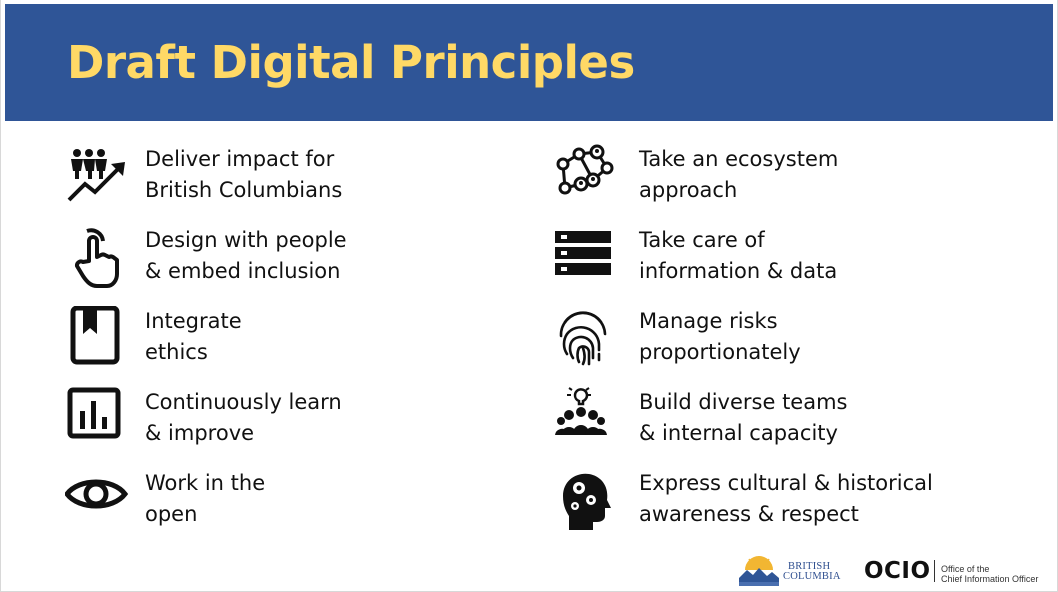  Describe the element at coordinates (246, 255) in the screenshot. I see `principle-text: Design with people & embed inclusion` at that location.